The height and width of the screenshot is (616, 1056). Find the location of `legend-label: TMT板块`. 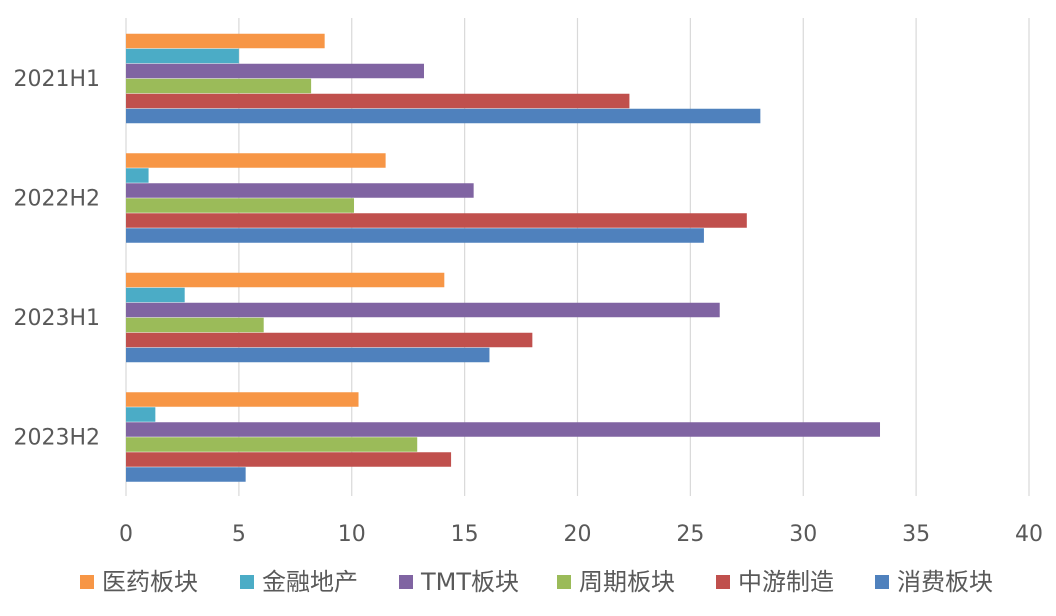

legend-label: TMT板块 is located at coordinates (469, 582).